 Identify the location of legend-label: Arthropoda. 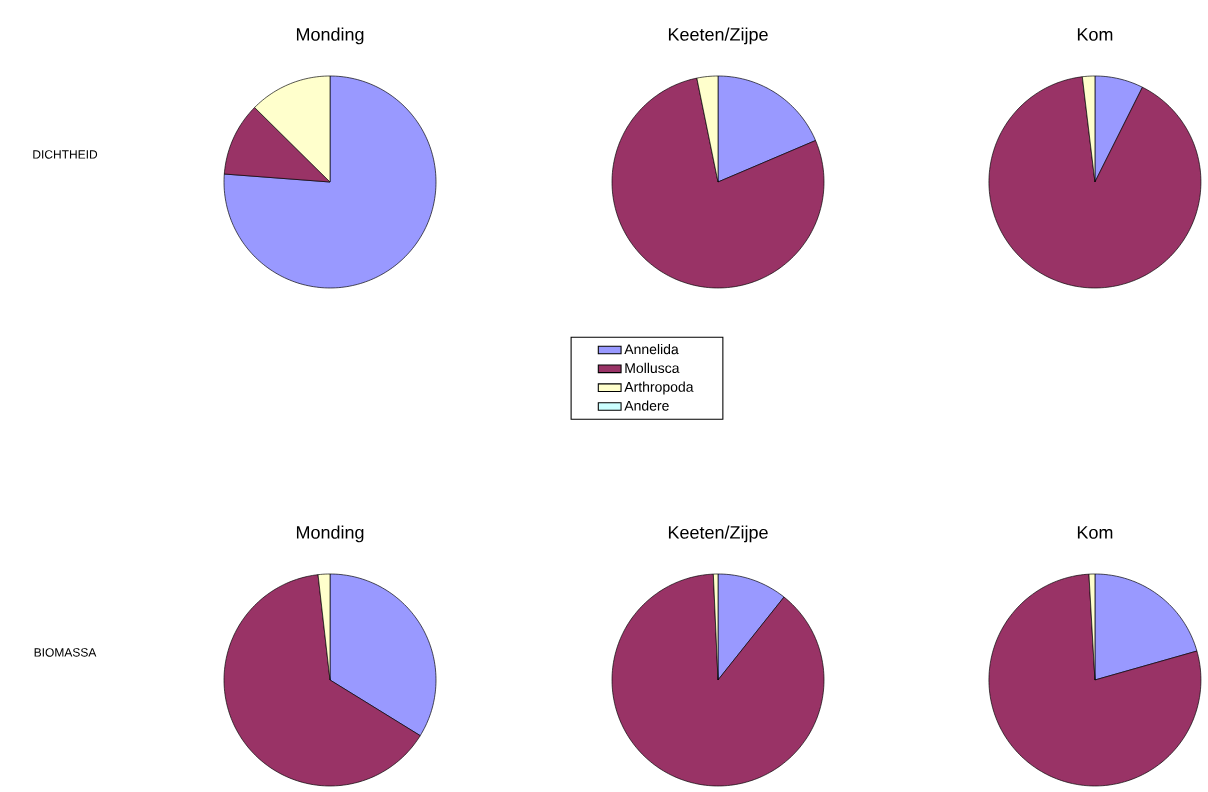
(659, 388).